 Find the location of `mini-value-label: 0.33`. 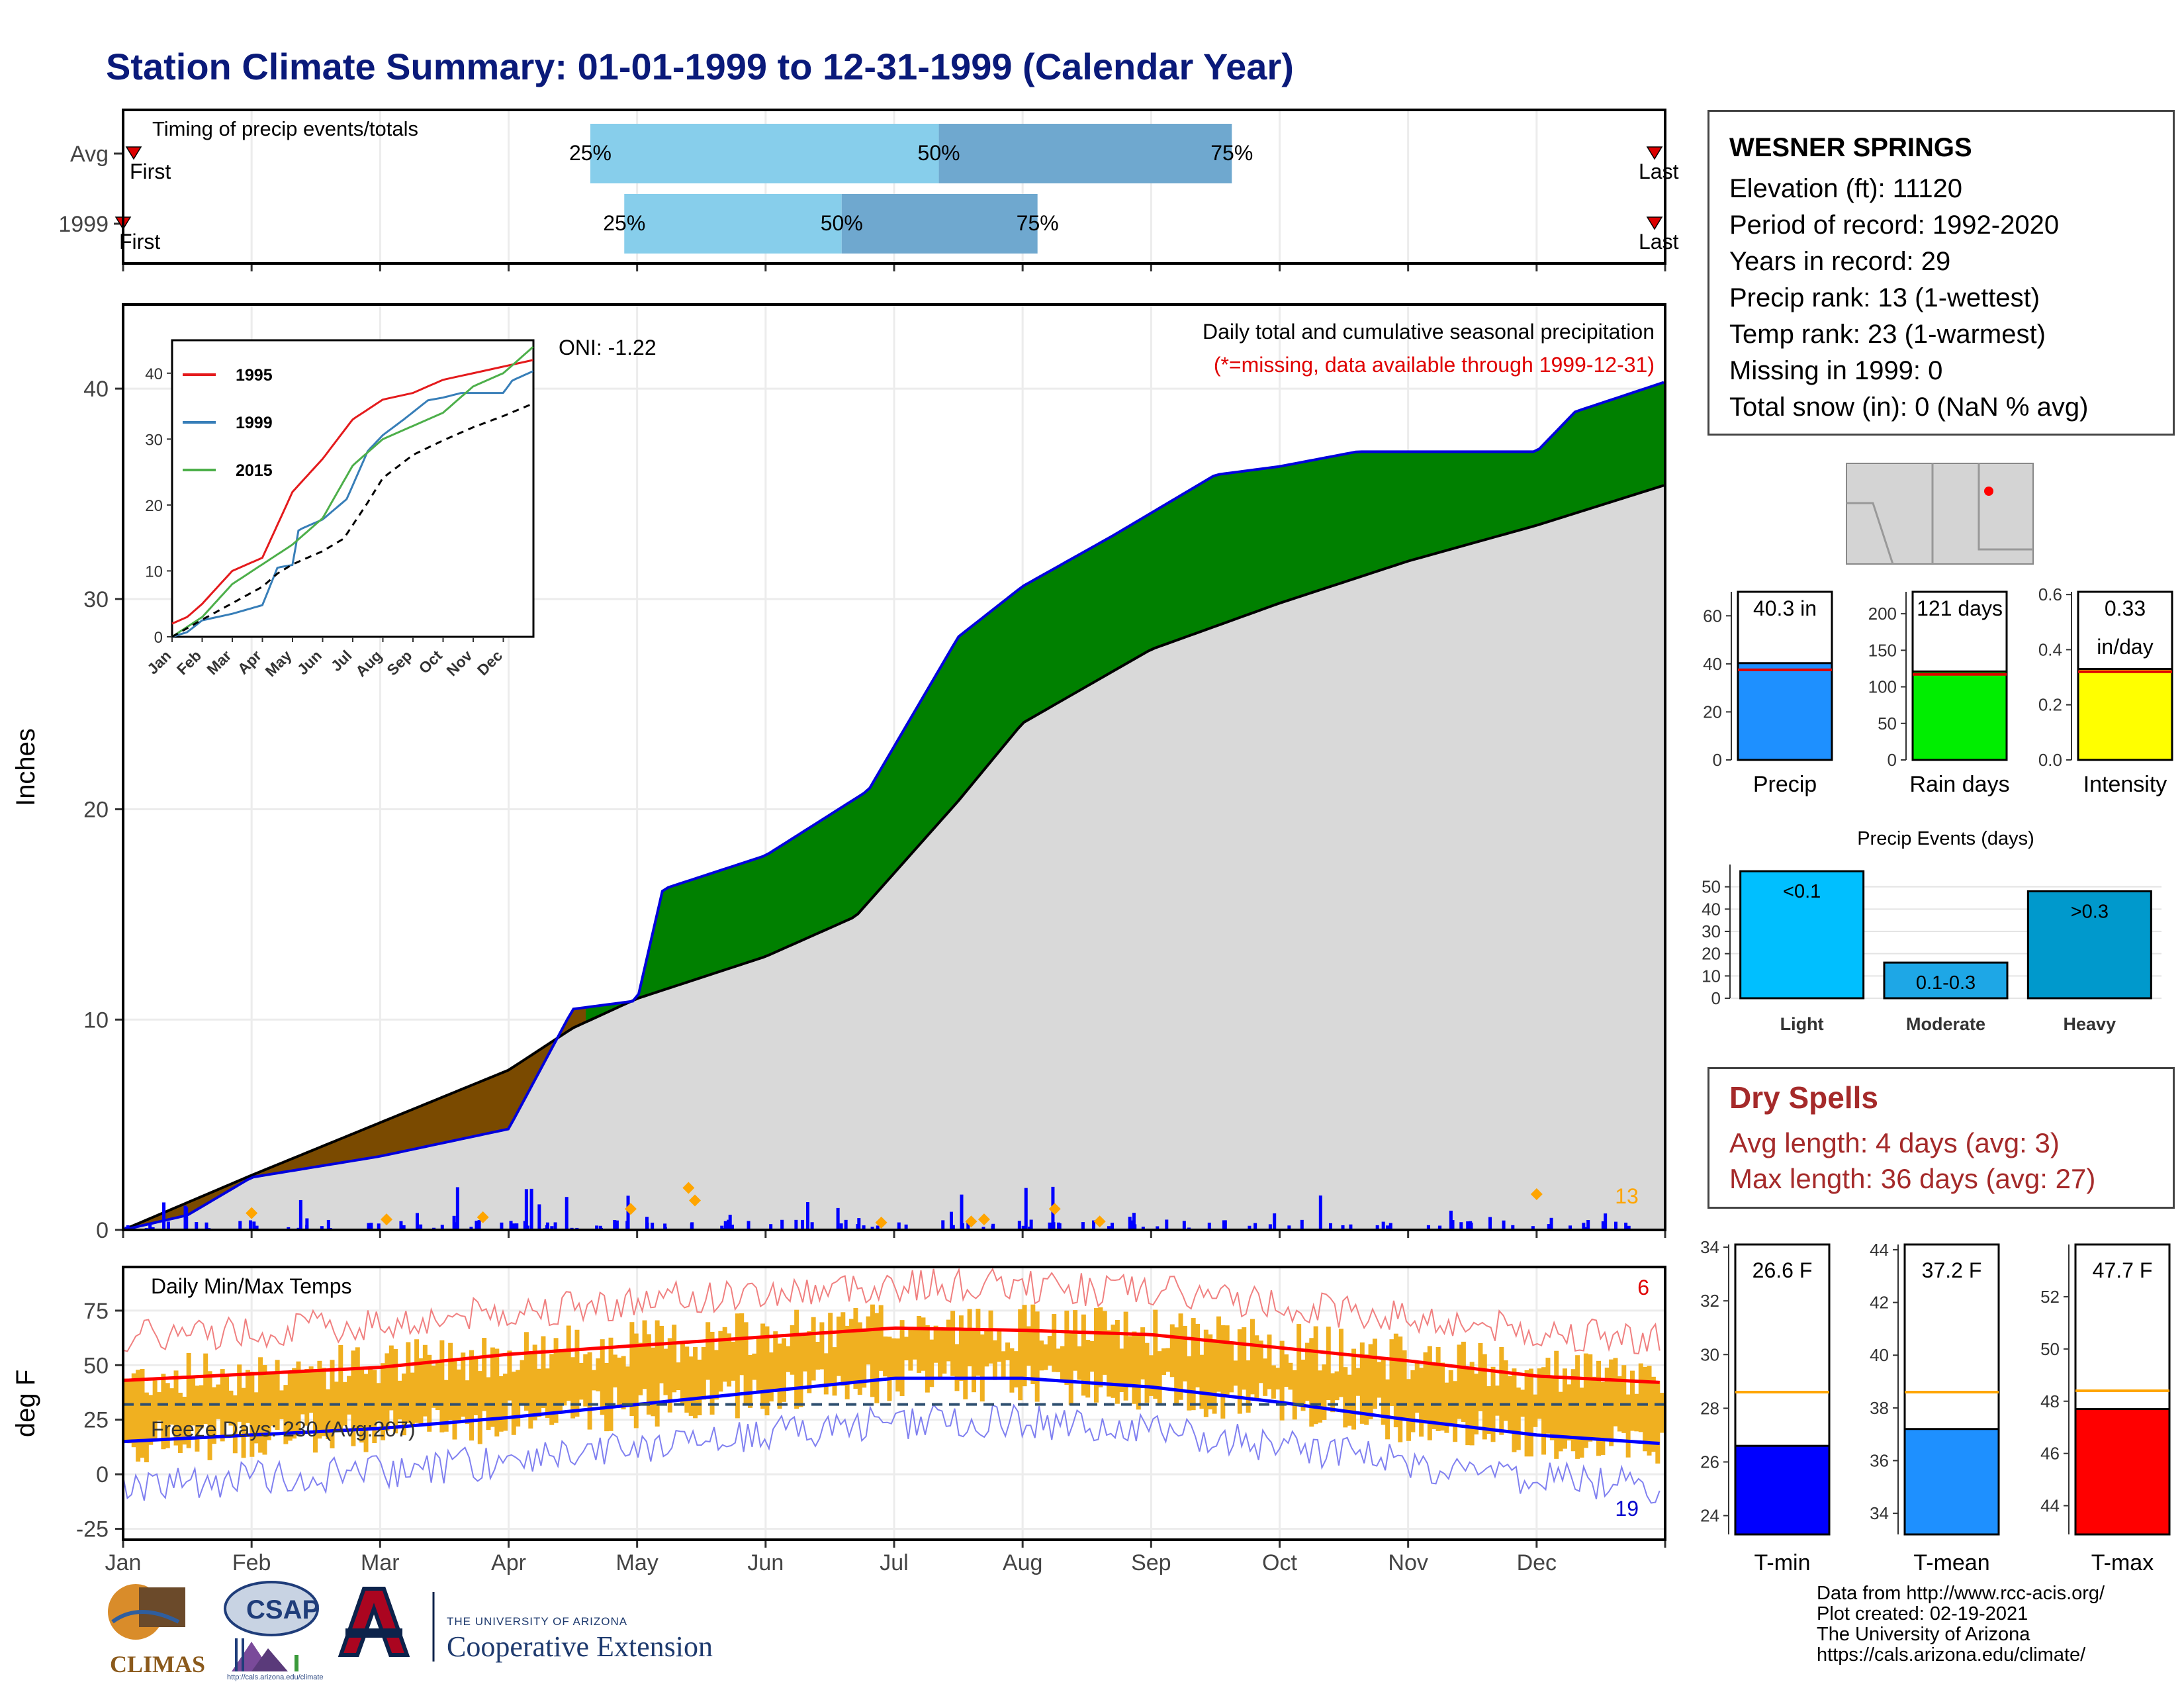

mini-value-label: 0.33 is located at coordinates (2125, 608).